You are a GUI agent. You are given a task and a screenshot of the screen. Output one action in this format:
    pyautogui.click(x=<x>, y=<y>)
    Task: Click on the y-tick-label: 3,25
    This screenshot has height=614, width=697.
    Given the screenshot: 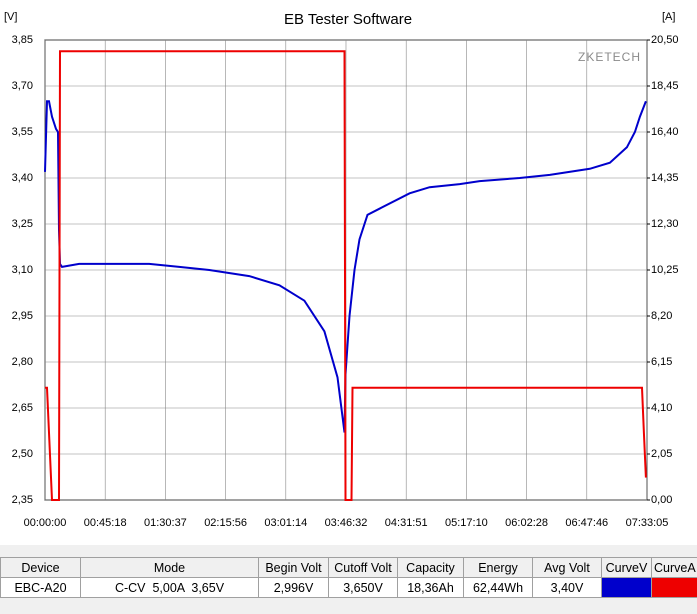 What is the action you would take?
    pyautogui.click(x=22, y=224)
    